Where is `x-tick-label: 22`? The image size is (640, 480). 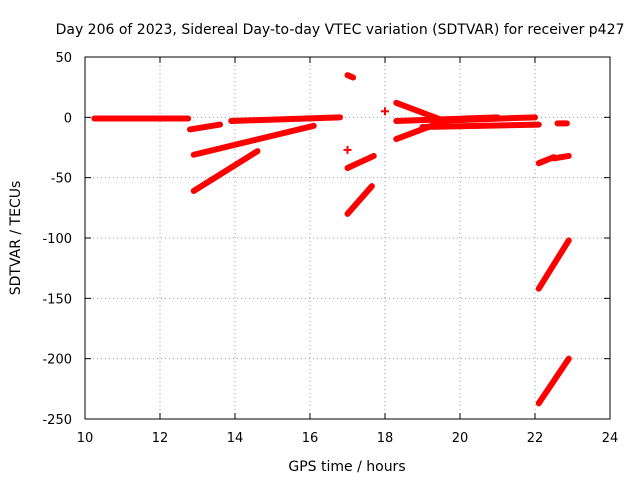
x-tick-label: 22 is located at coordinates (535, 438).